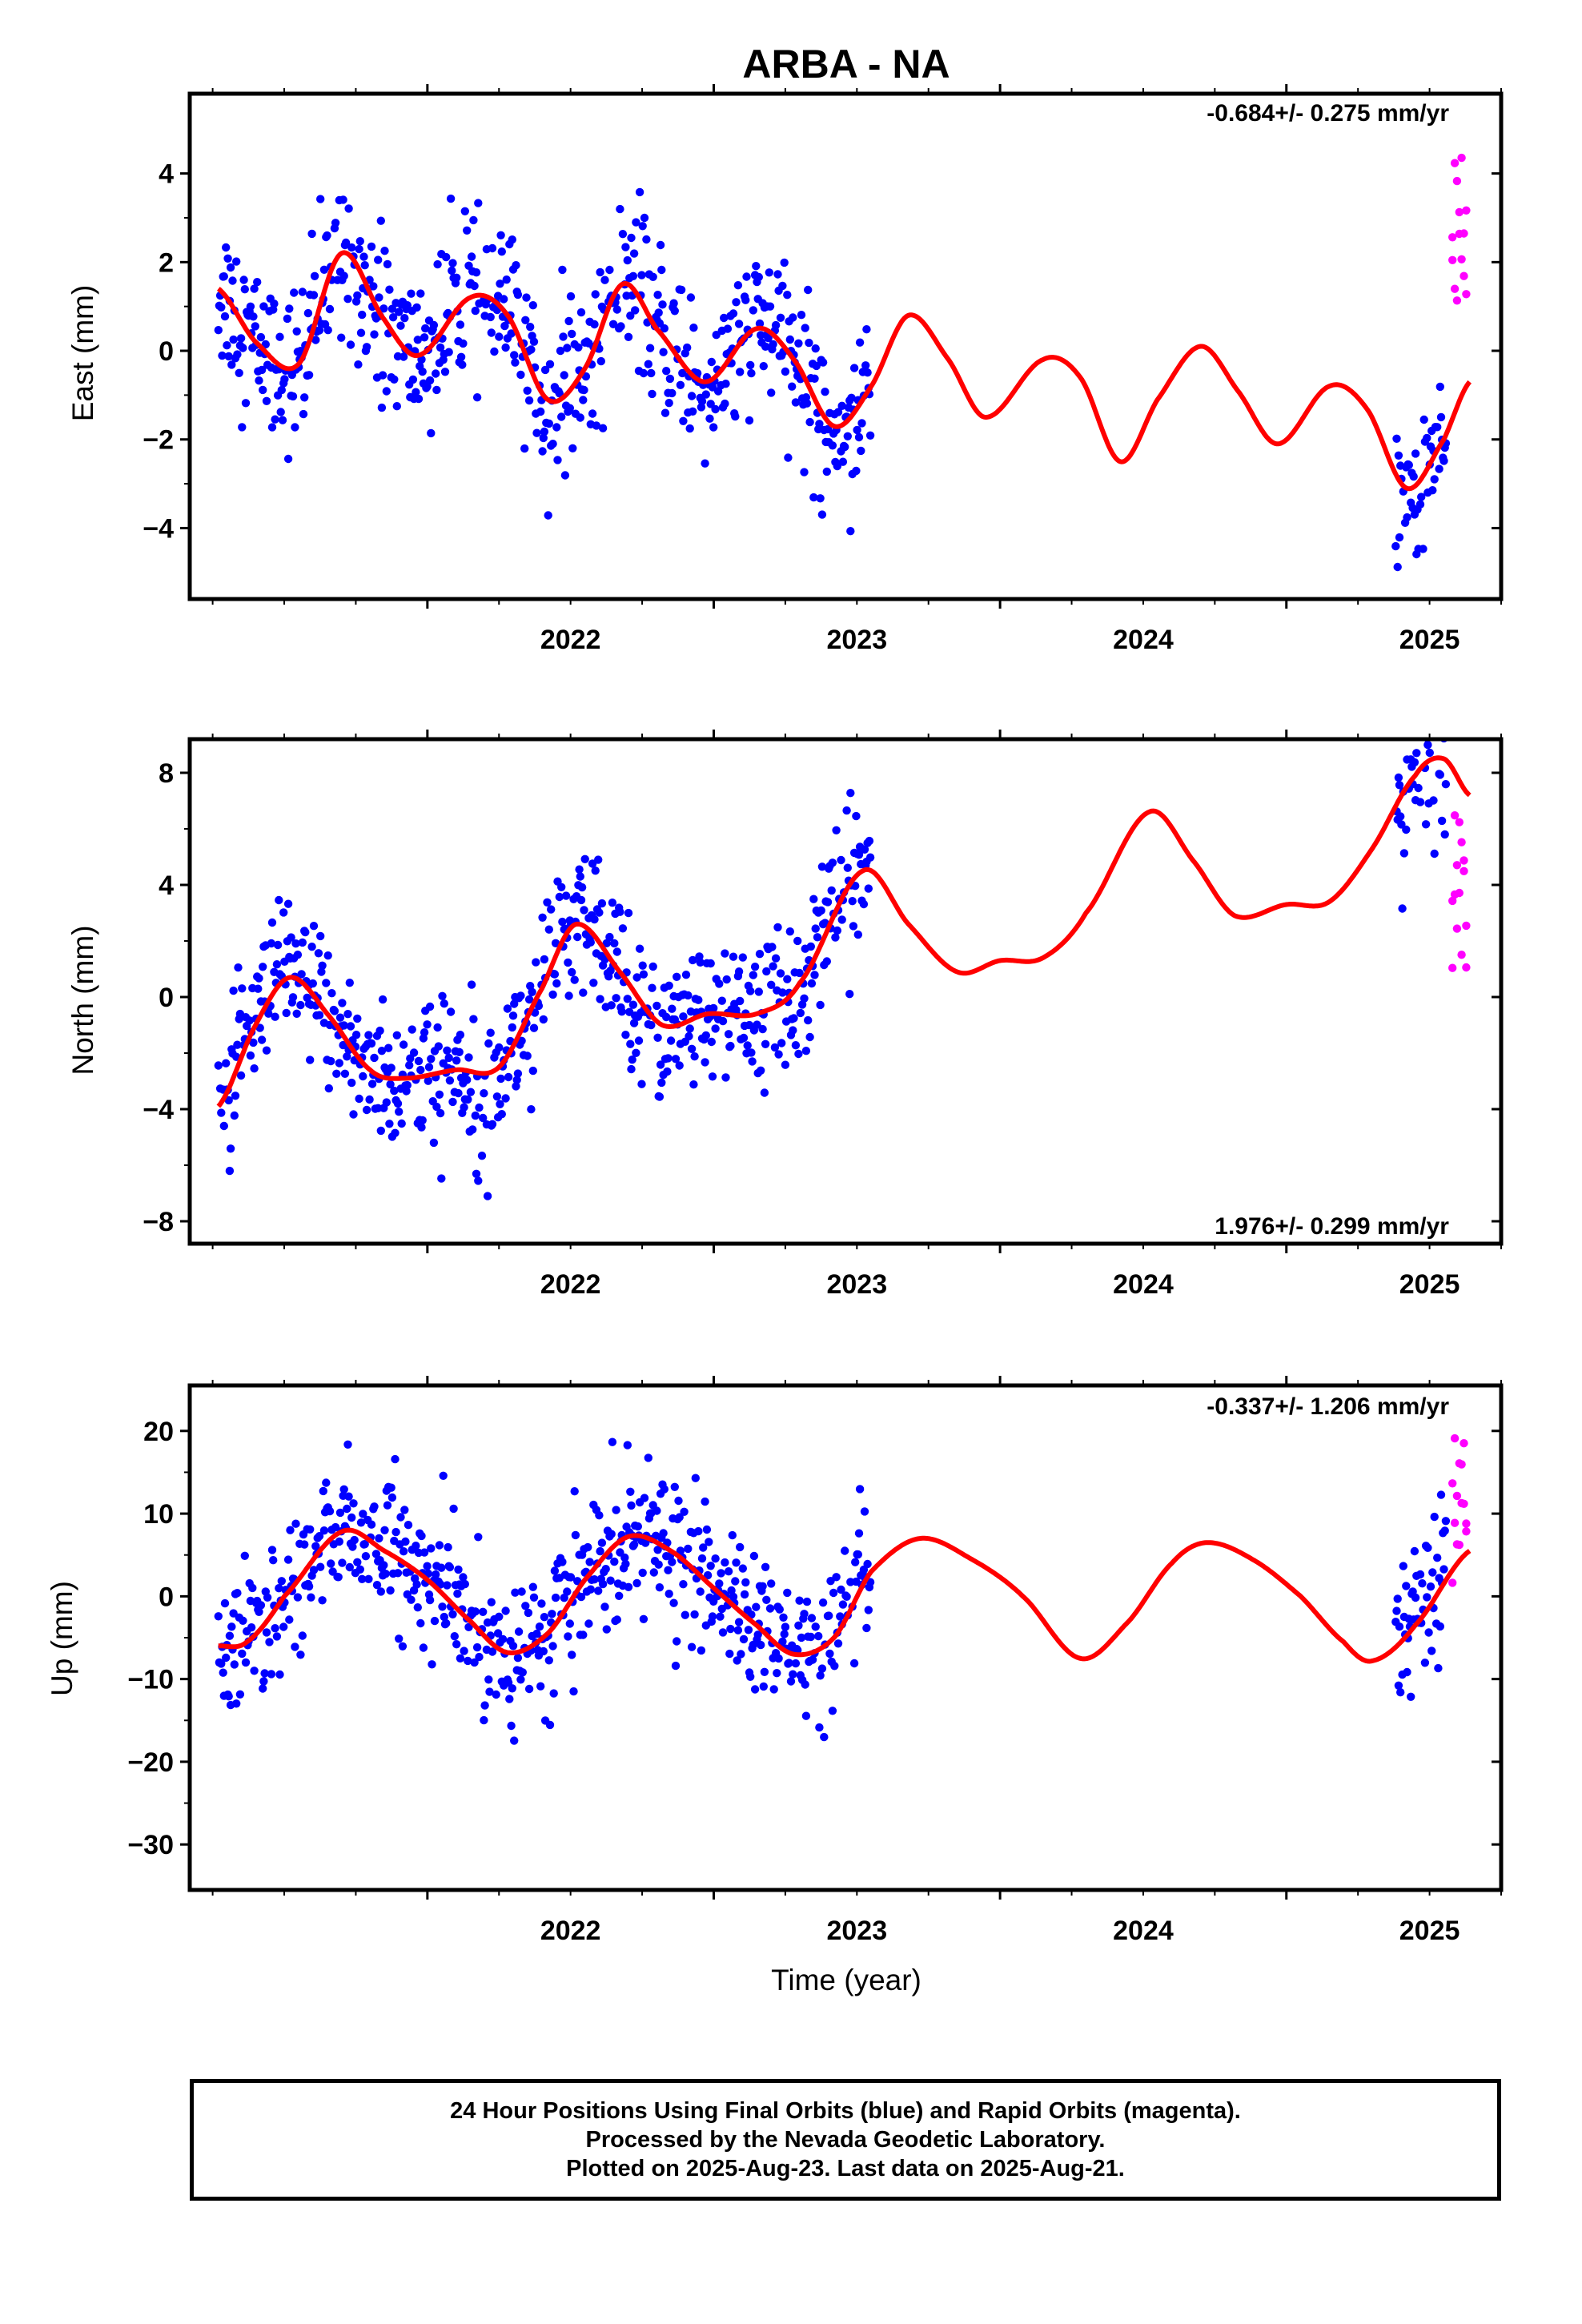 The height and width of the screenshot is (2324, 1582). I want to click on y-tick-label: 8, so click(166, 773).